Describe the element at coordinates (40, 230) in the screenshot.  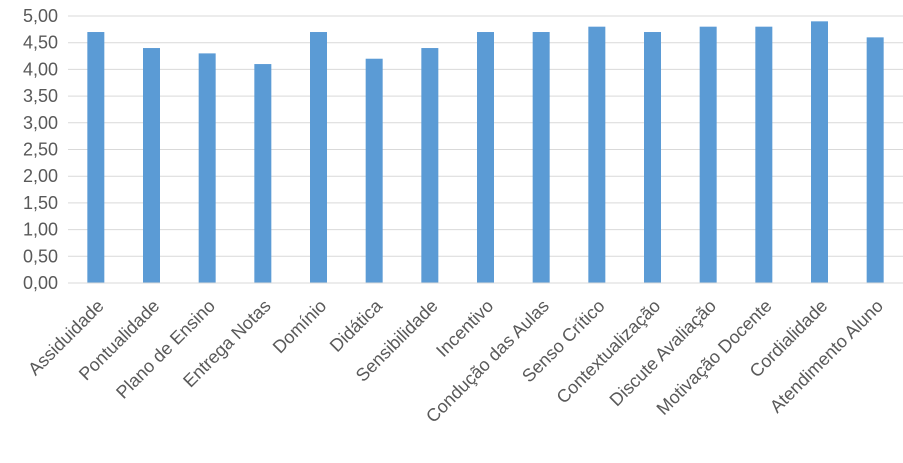
I see `y-tick-label: 1,00` at that location.